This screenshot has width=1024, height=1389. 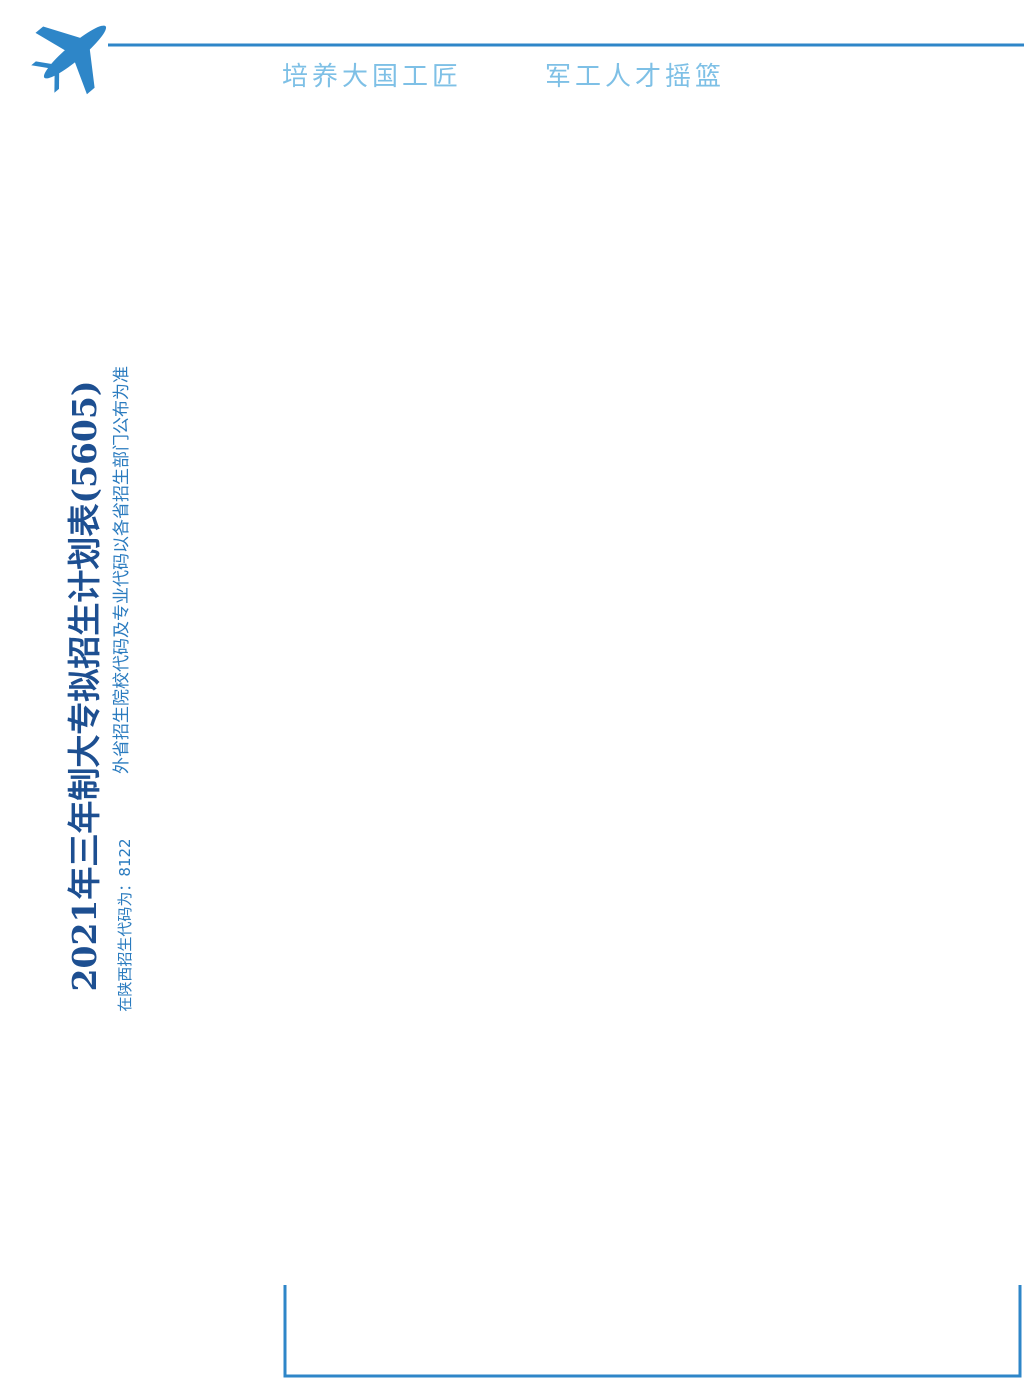 I want to click on slogan: 军工人才摇篮, so click(x=635, y=77).